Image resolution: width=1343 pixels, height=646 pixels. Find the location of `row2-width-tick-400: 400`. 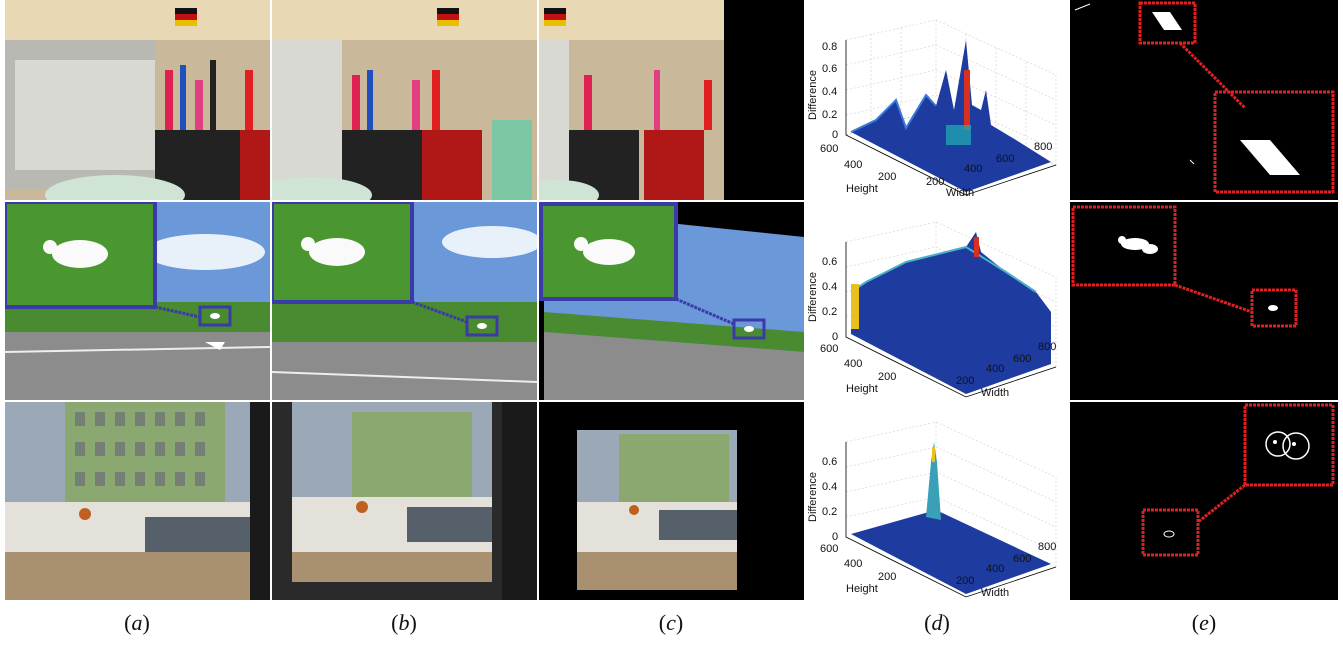

row2-width-tick-400: 400 is located at coordinates (995, 369).